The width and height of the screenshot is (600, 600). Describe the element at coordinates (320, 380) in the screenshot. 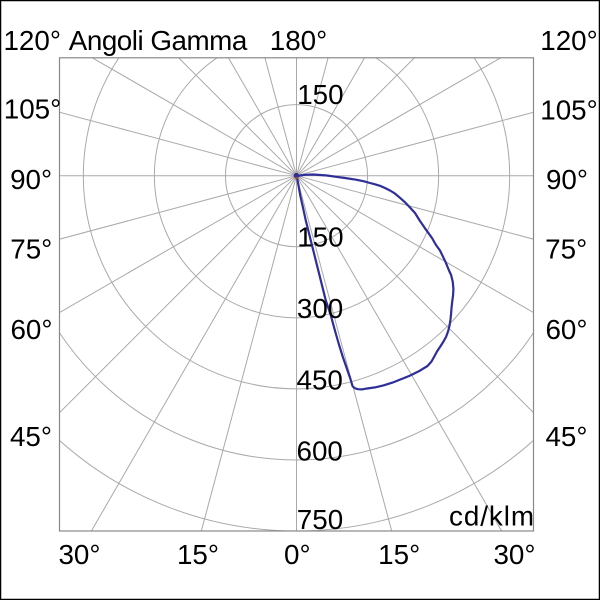

I see `svg-text: 450` at that location.